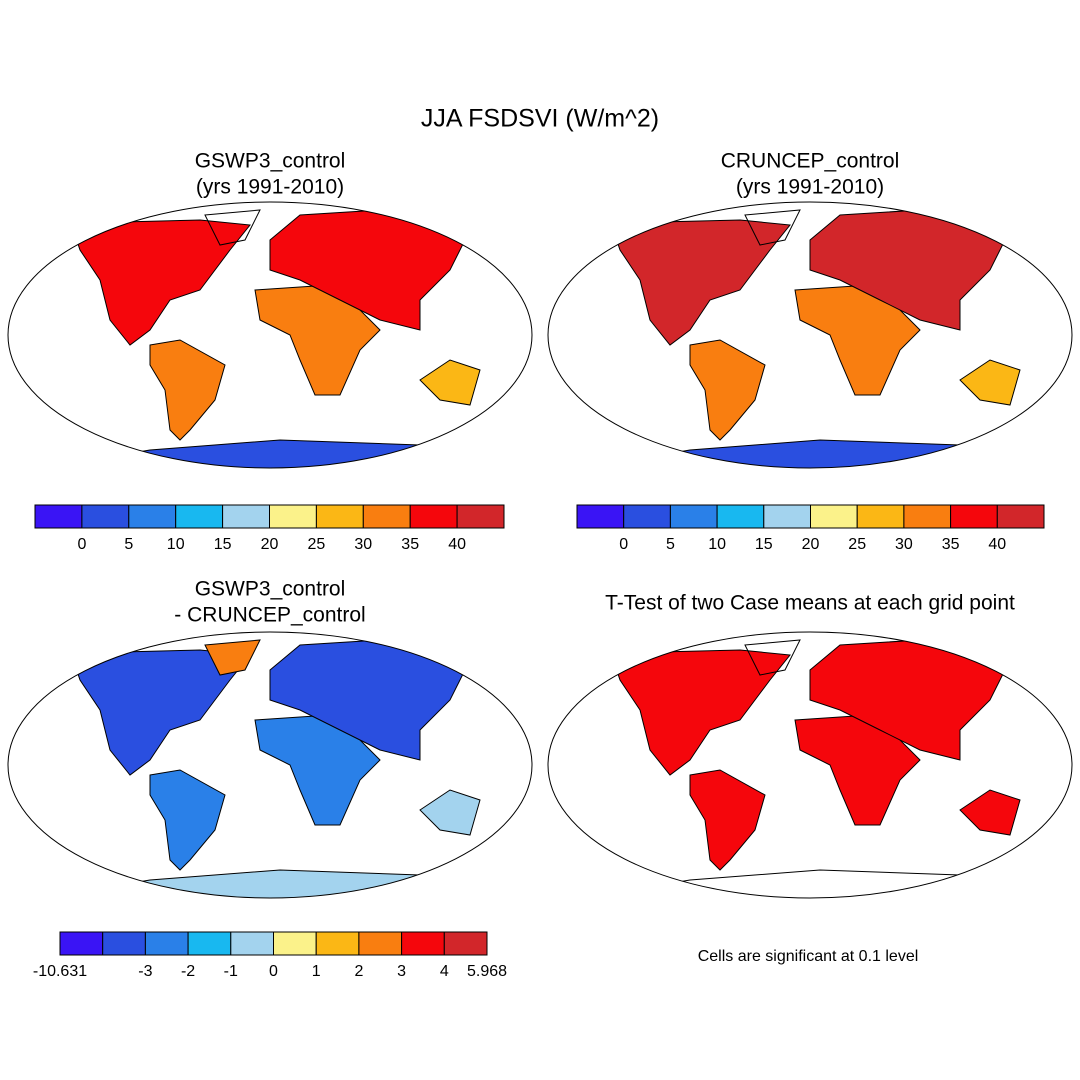 This screenshot has height=1080, width=1080. Describe the element at coordinates (60, 971) in the screenshot. I see `colorbar-label: -10.631` at that location.